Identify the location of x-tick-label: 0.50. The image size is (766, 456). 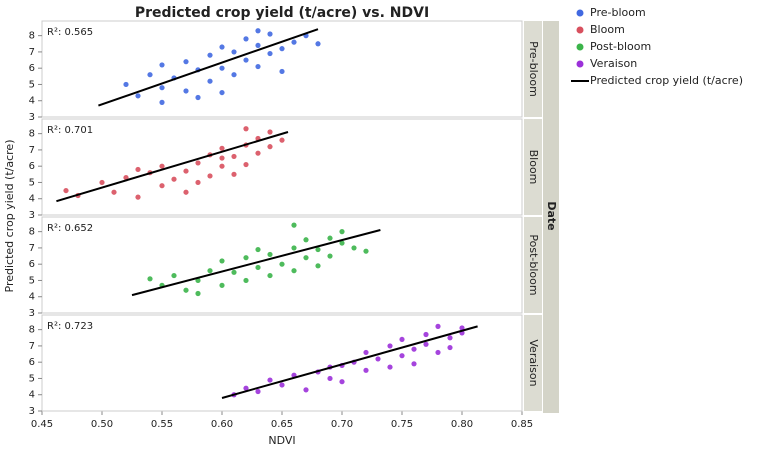
(102, 424).